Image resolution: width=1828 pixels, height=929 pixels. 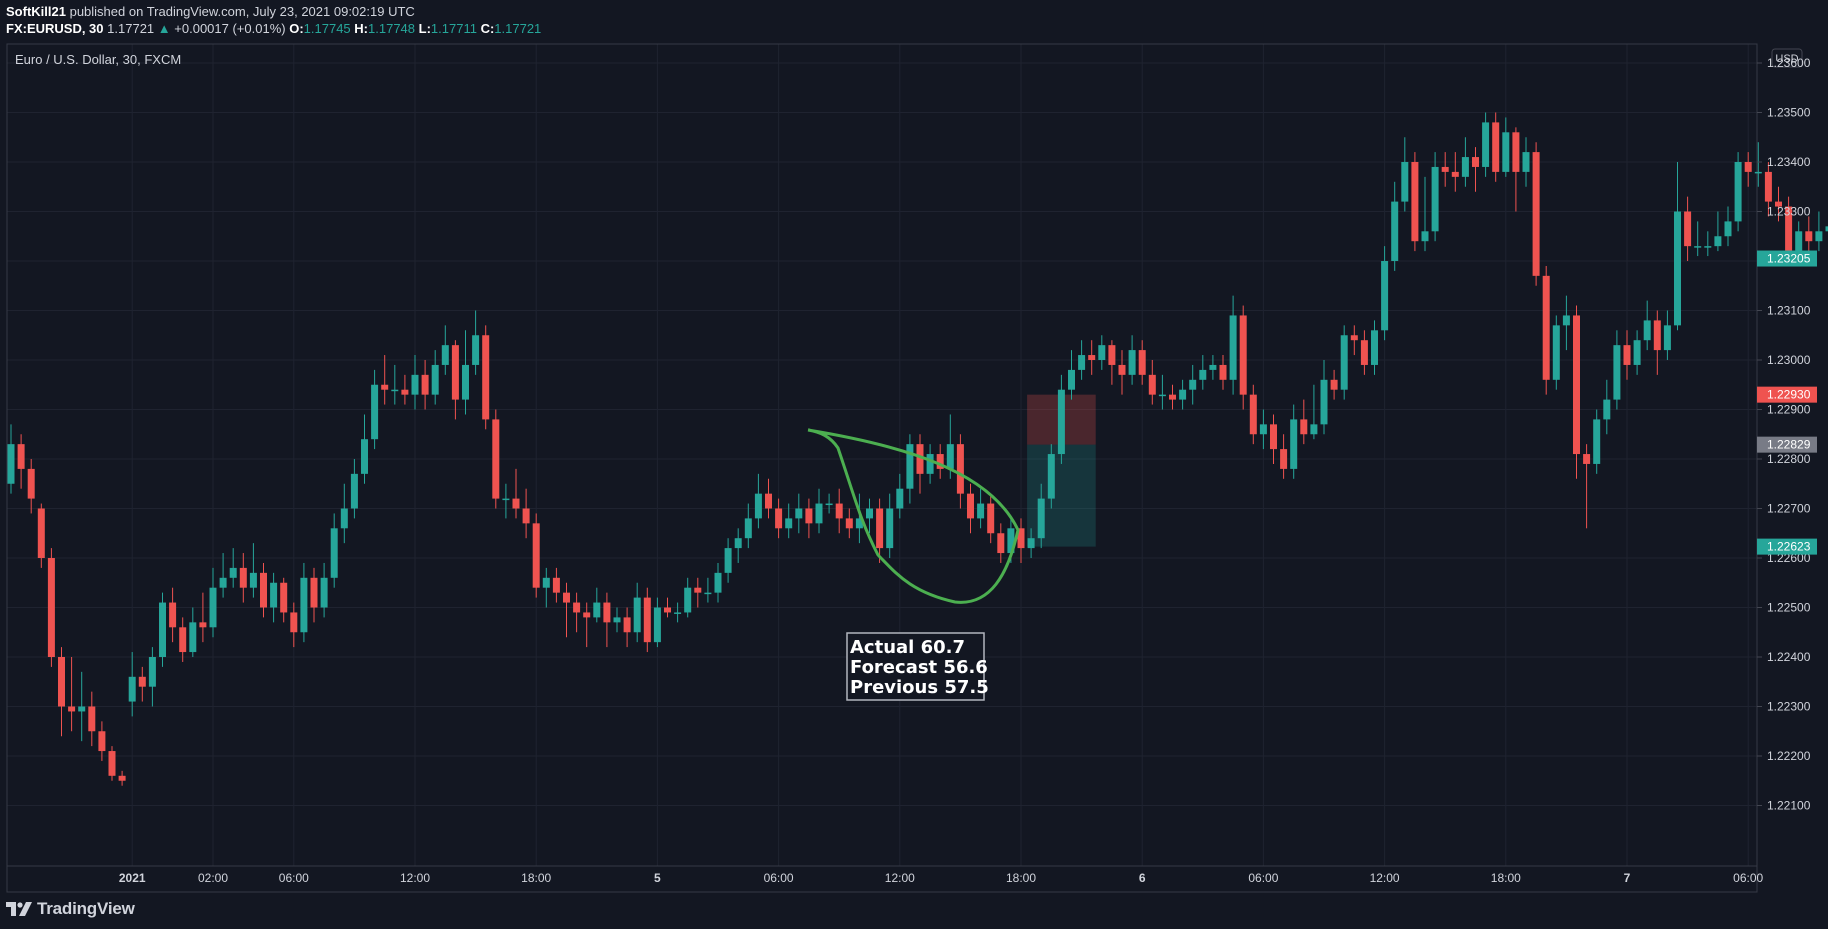 What do you see at coordinates (1787, 258) in the screenshot?
I see `price-badge-box` at bounding box center [1787, 258].